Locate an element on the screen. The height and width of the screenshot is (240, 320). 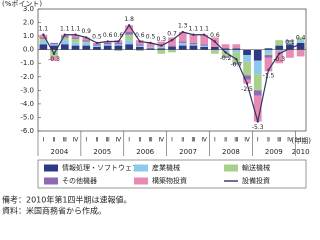
y-axis-label: (%ポイント) is located at coordinates (22, 4).